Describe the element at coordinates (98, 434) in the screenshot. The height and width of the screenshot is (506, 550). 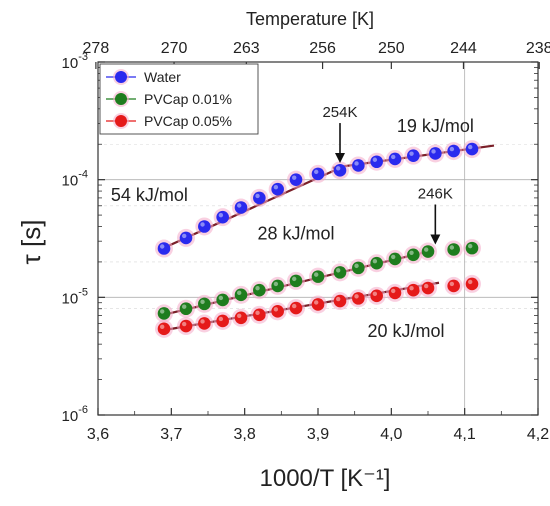
I see `x-tick-label: 3,6` at that location.